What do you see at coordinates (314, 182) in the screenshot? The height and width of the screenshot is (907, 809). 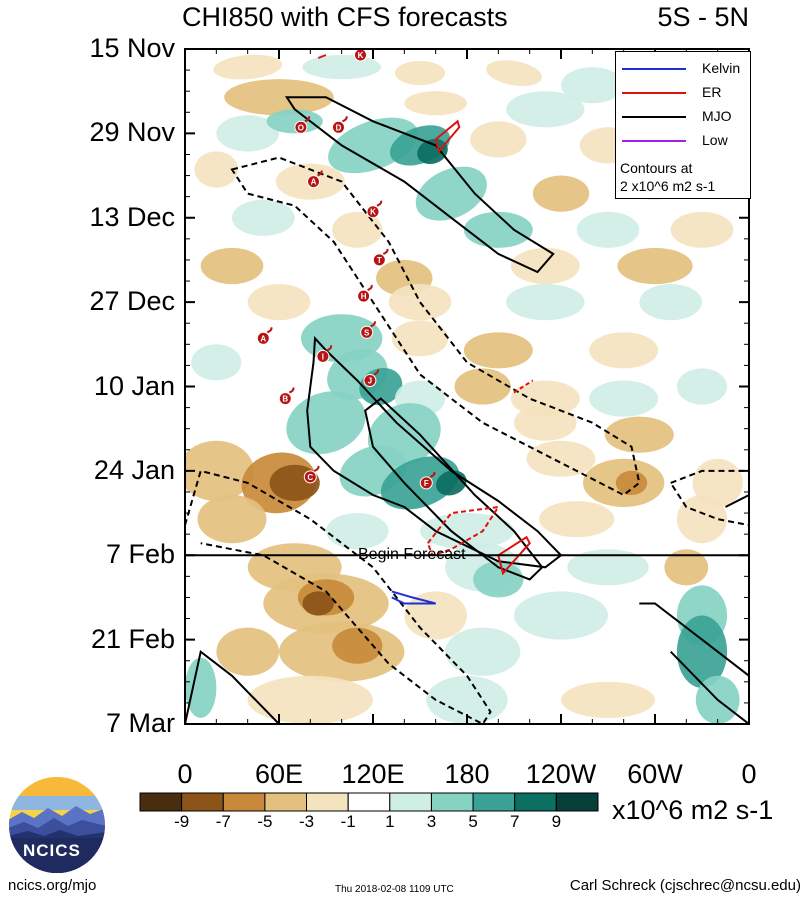 I see `storm-label: A` at bounding box center [314, 182].